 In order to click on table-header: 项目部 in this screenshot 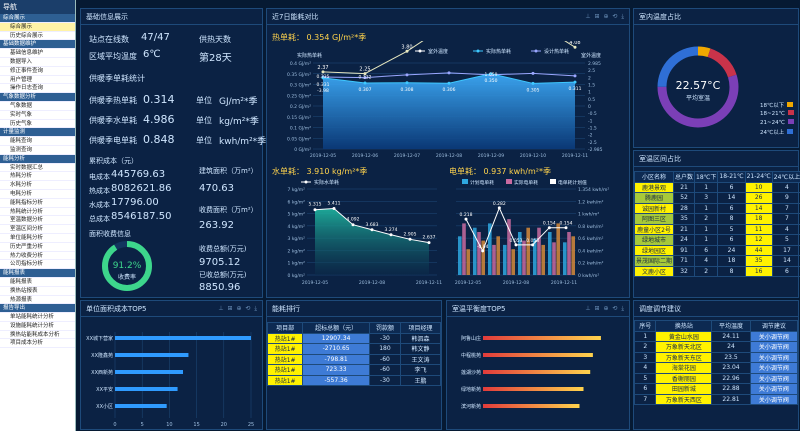, I will do `click(285, 328)`.